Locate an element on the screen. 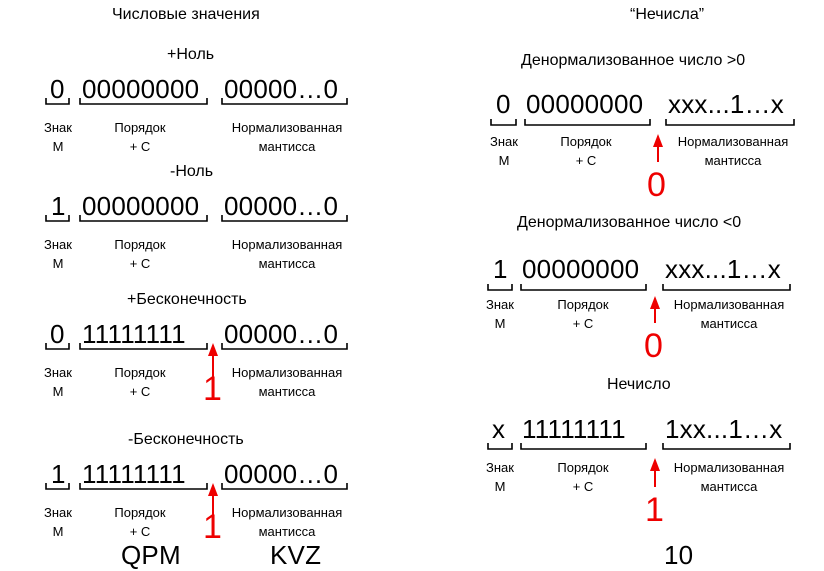 Image resolution: width=824 pixels, height=571 pixels. bottom-text: 10 is located at coordinates (679, 555).